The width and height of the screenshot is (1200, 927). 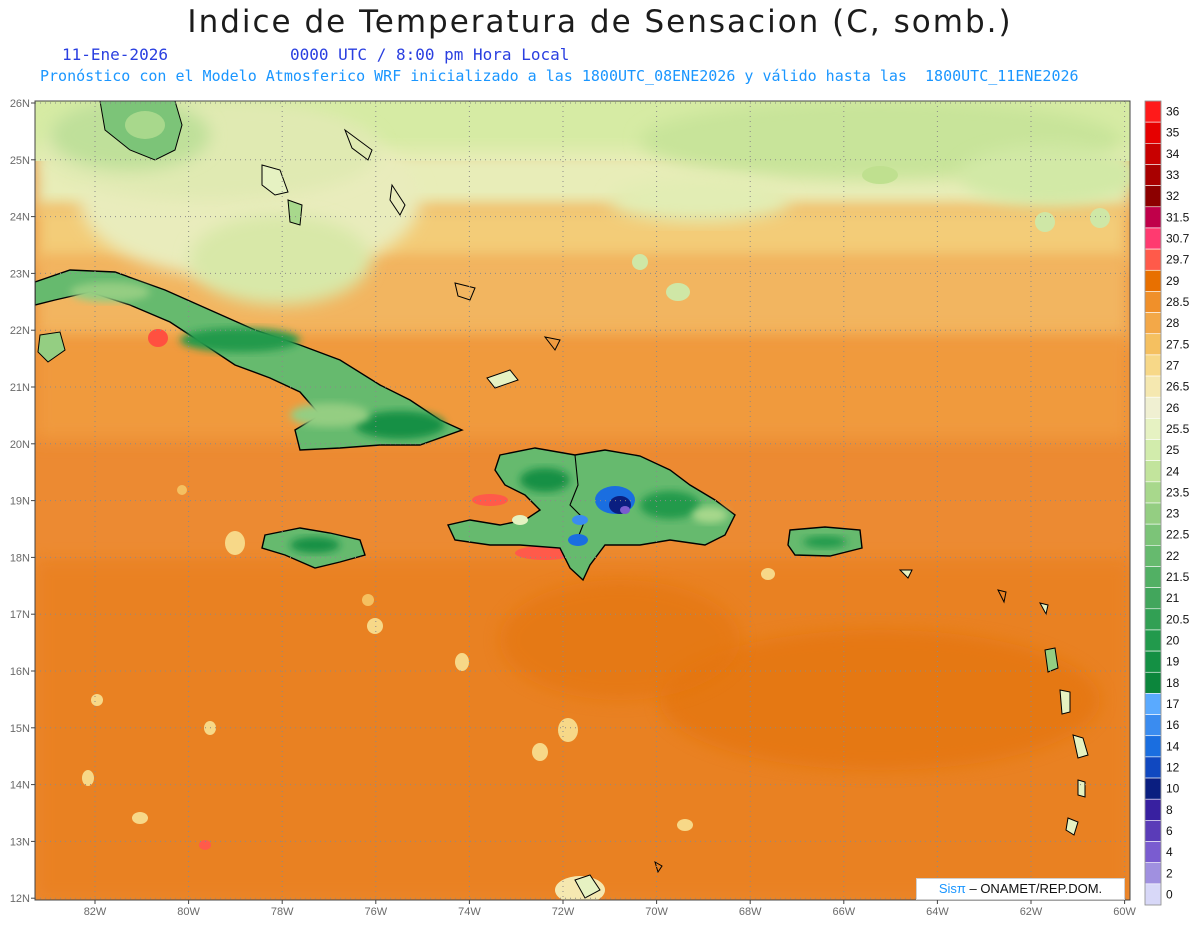 I want to click on lon-tick-label: 80W, so click(x=188, y=912).